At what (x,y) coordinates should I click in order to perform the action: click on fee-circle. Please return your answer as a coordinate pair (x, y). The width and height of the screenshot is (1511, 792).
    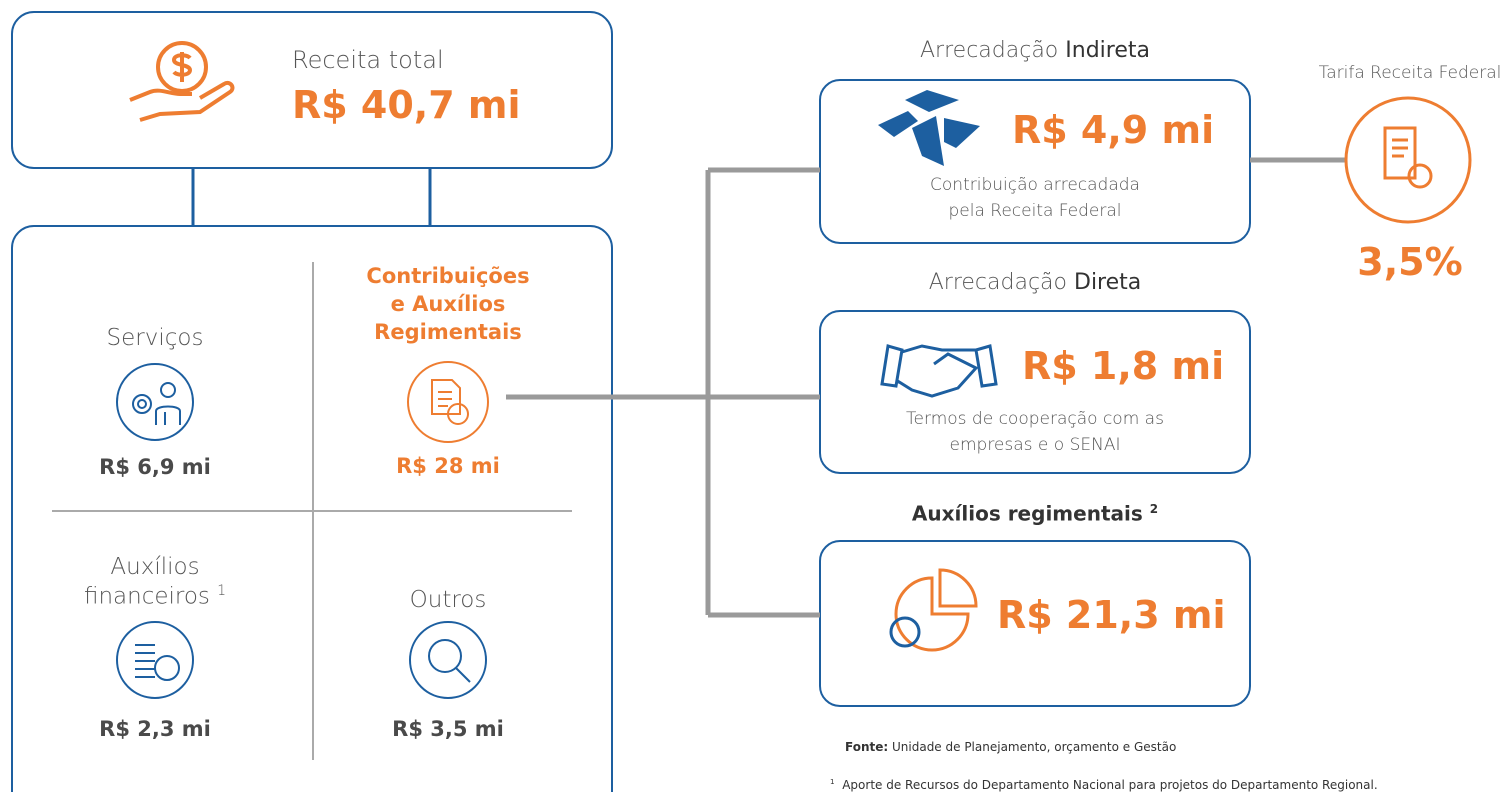
    Looking at the image, I should click on (1408, 160).